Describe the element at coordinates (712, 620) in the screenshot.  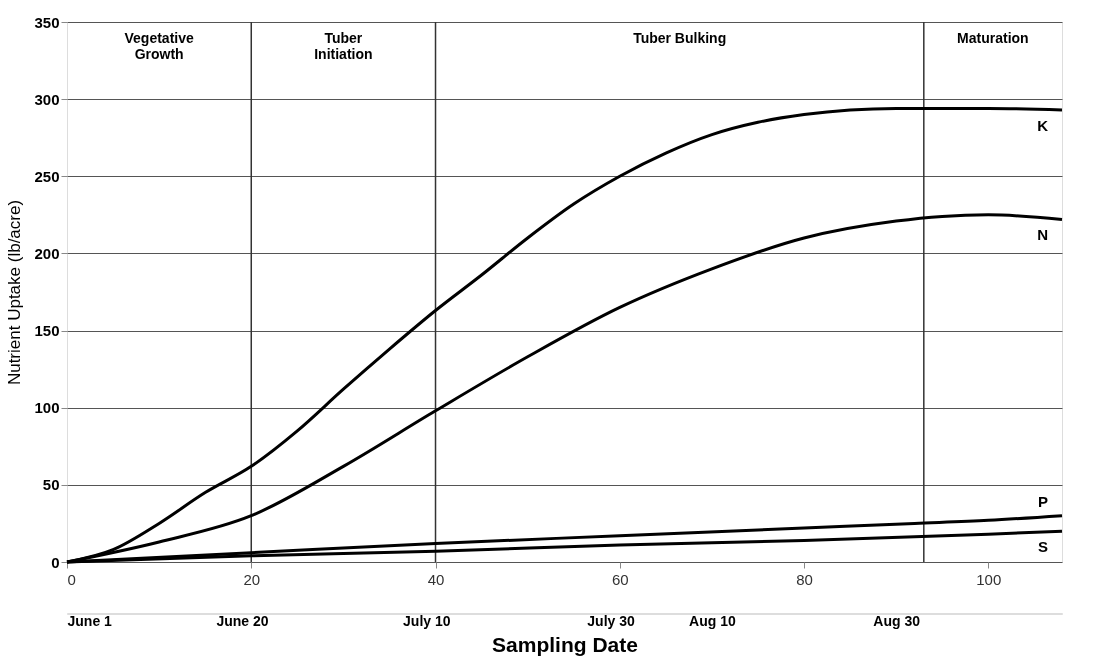
I see `x2-tick-label: Aug 10` at that location.